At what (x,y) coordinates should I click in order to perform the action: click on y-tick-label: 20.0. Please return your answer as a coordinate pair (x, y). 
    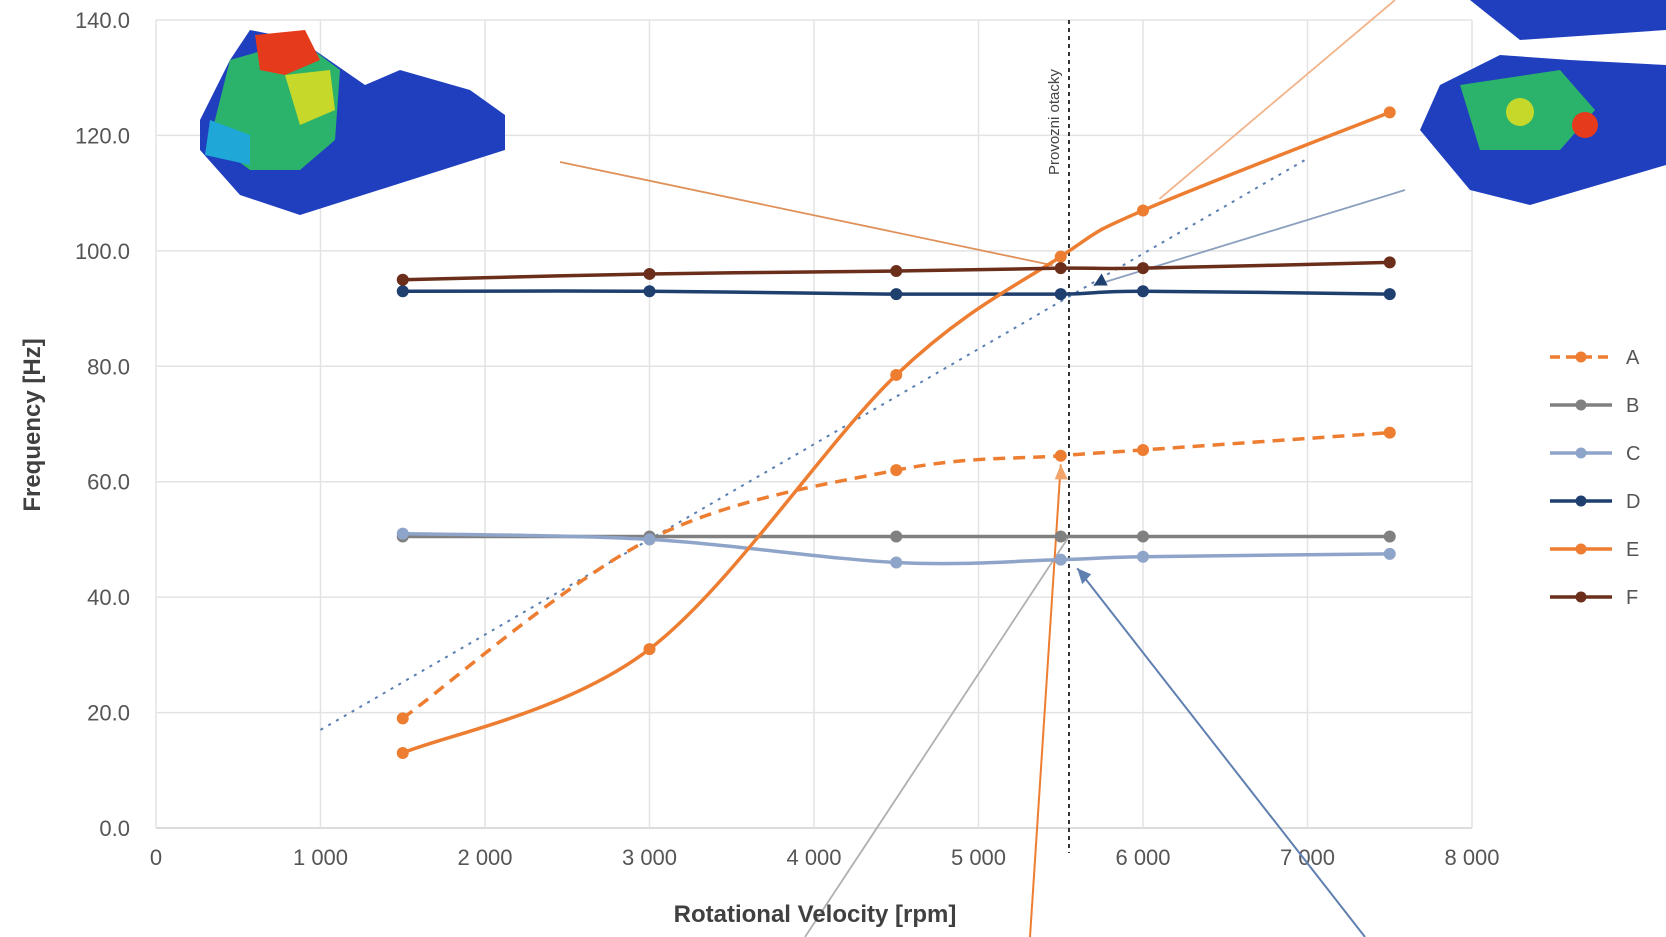
    Looking at the image, I should click on (108, 713).